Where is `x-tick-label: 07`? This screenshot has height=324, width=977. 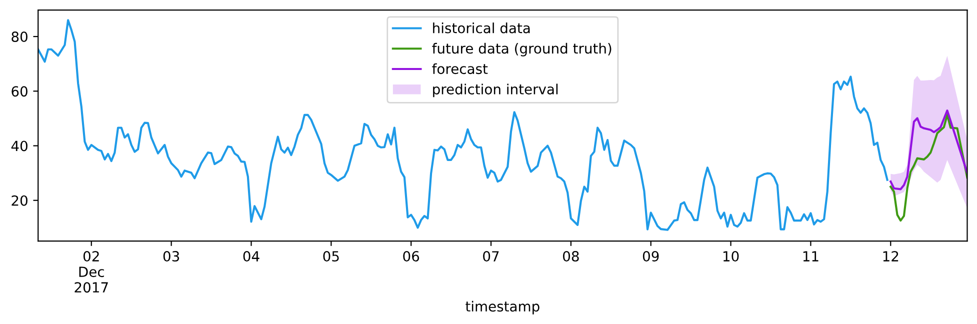
x-tick-label: 07 is located at coordinates (491, 256).